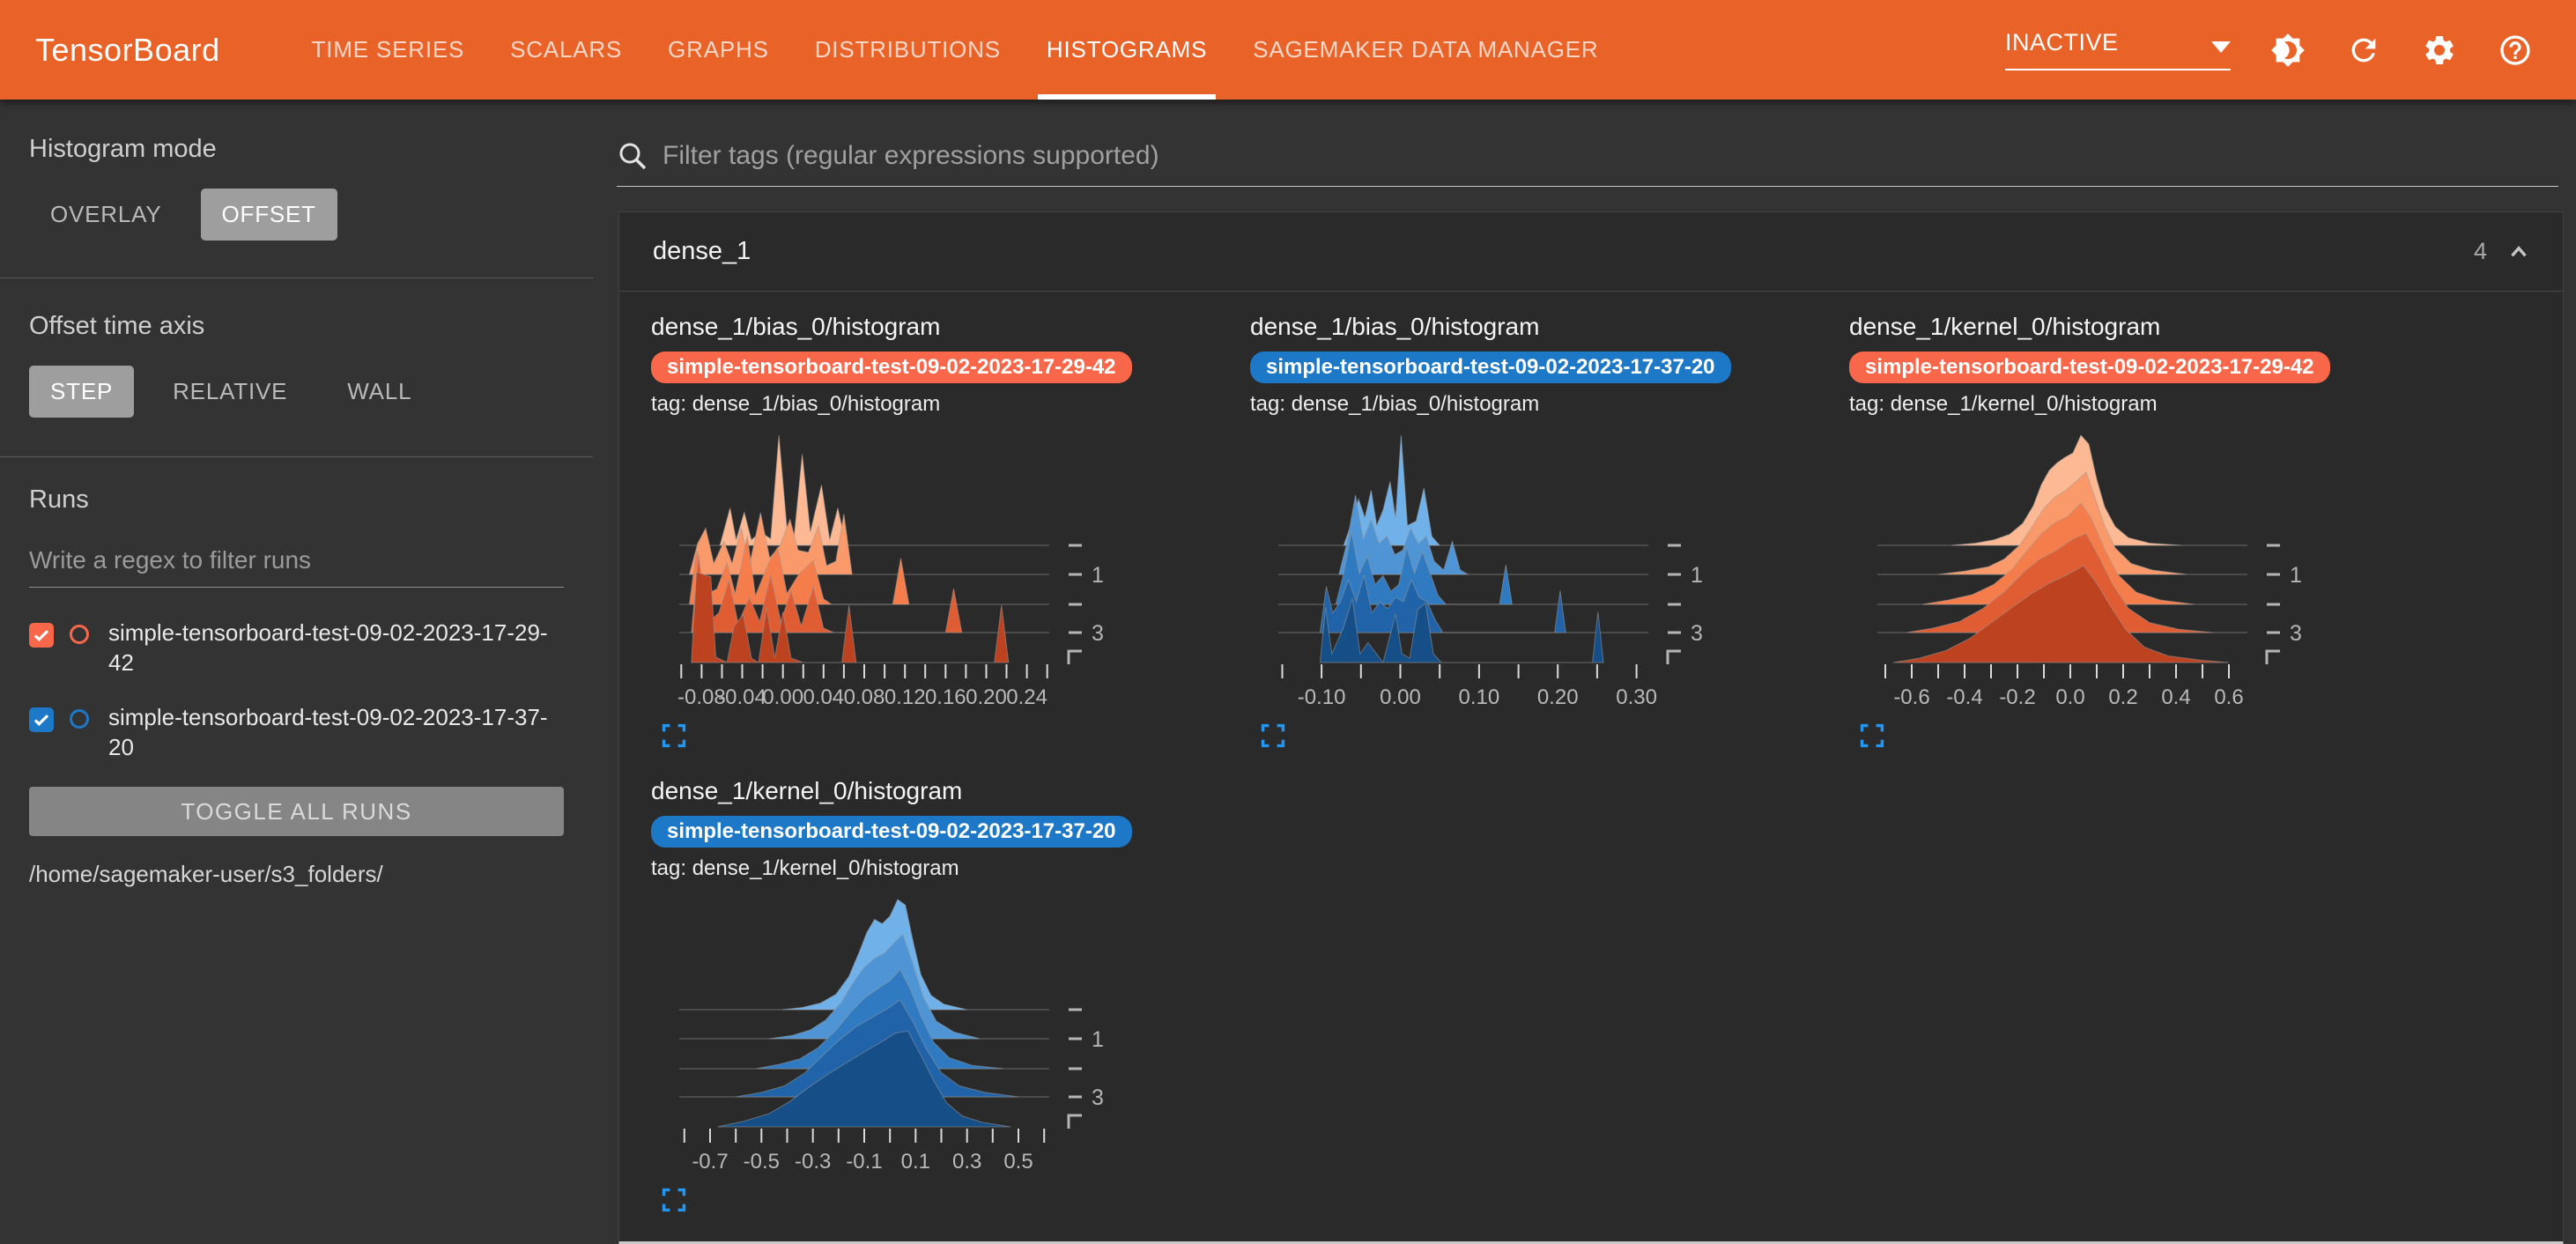 The width and height of the screenshot is (2576, 1244). I want to click on svg-text: 0.20, so click(987, 697).